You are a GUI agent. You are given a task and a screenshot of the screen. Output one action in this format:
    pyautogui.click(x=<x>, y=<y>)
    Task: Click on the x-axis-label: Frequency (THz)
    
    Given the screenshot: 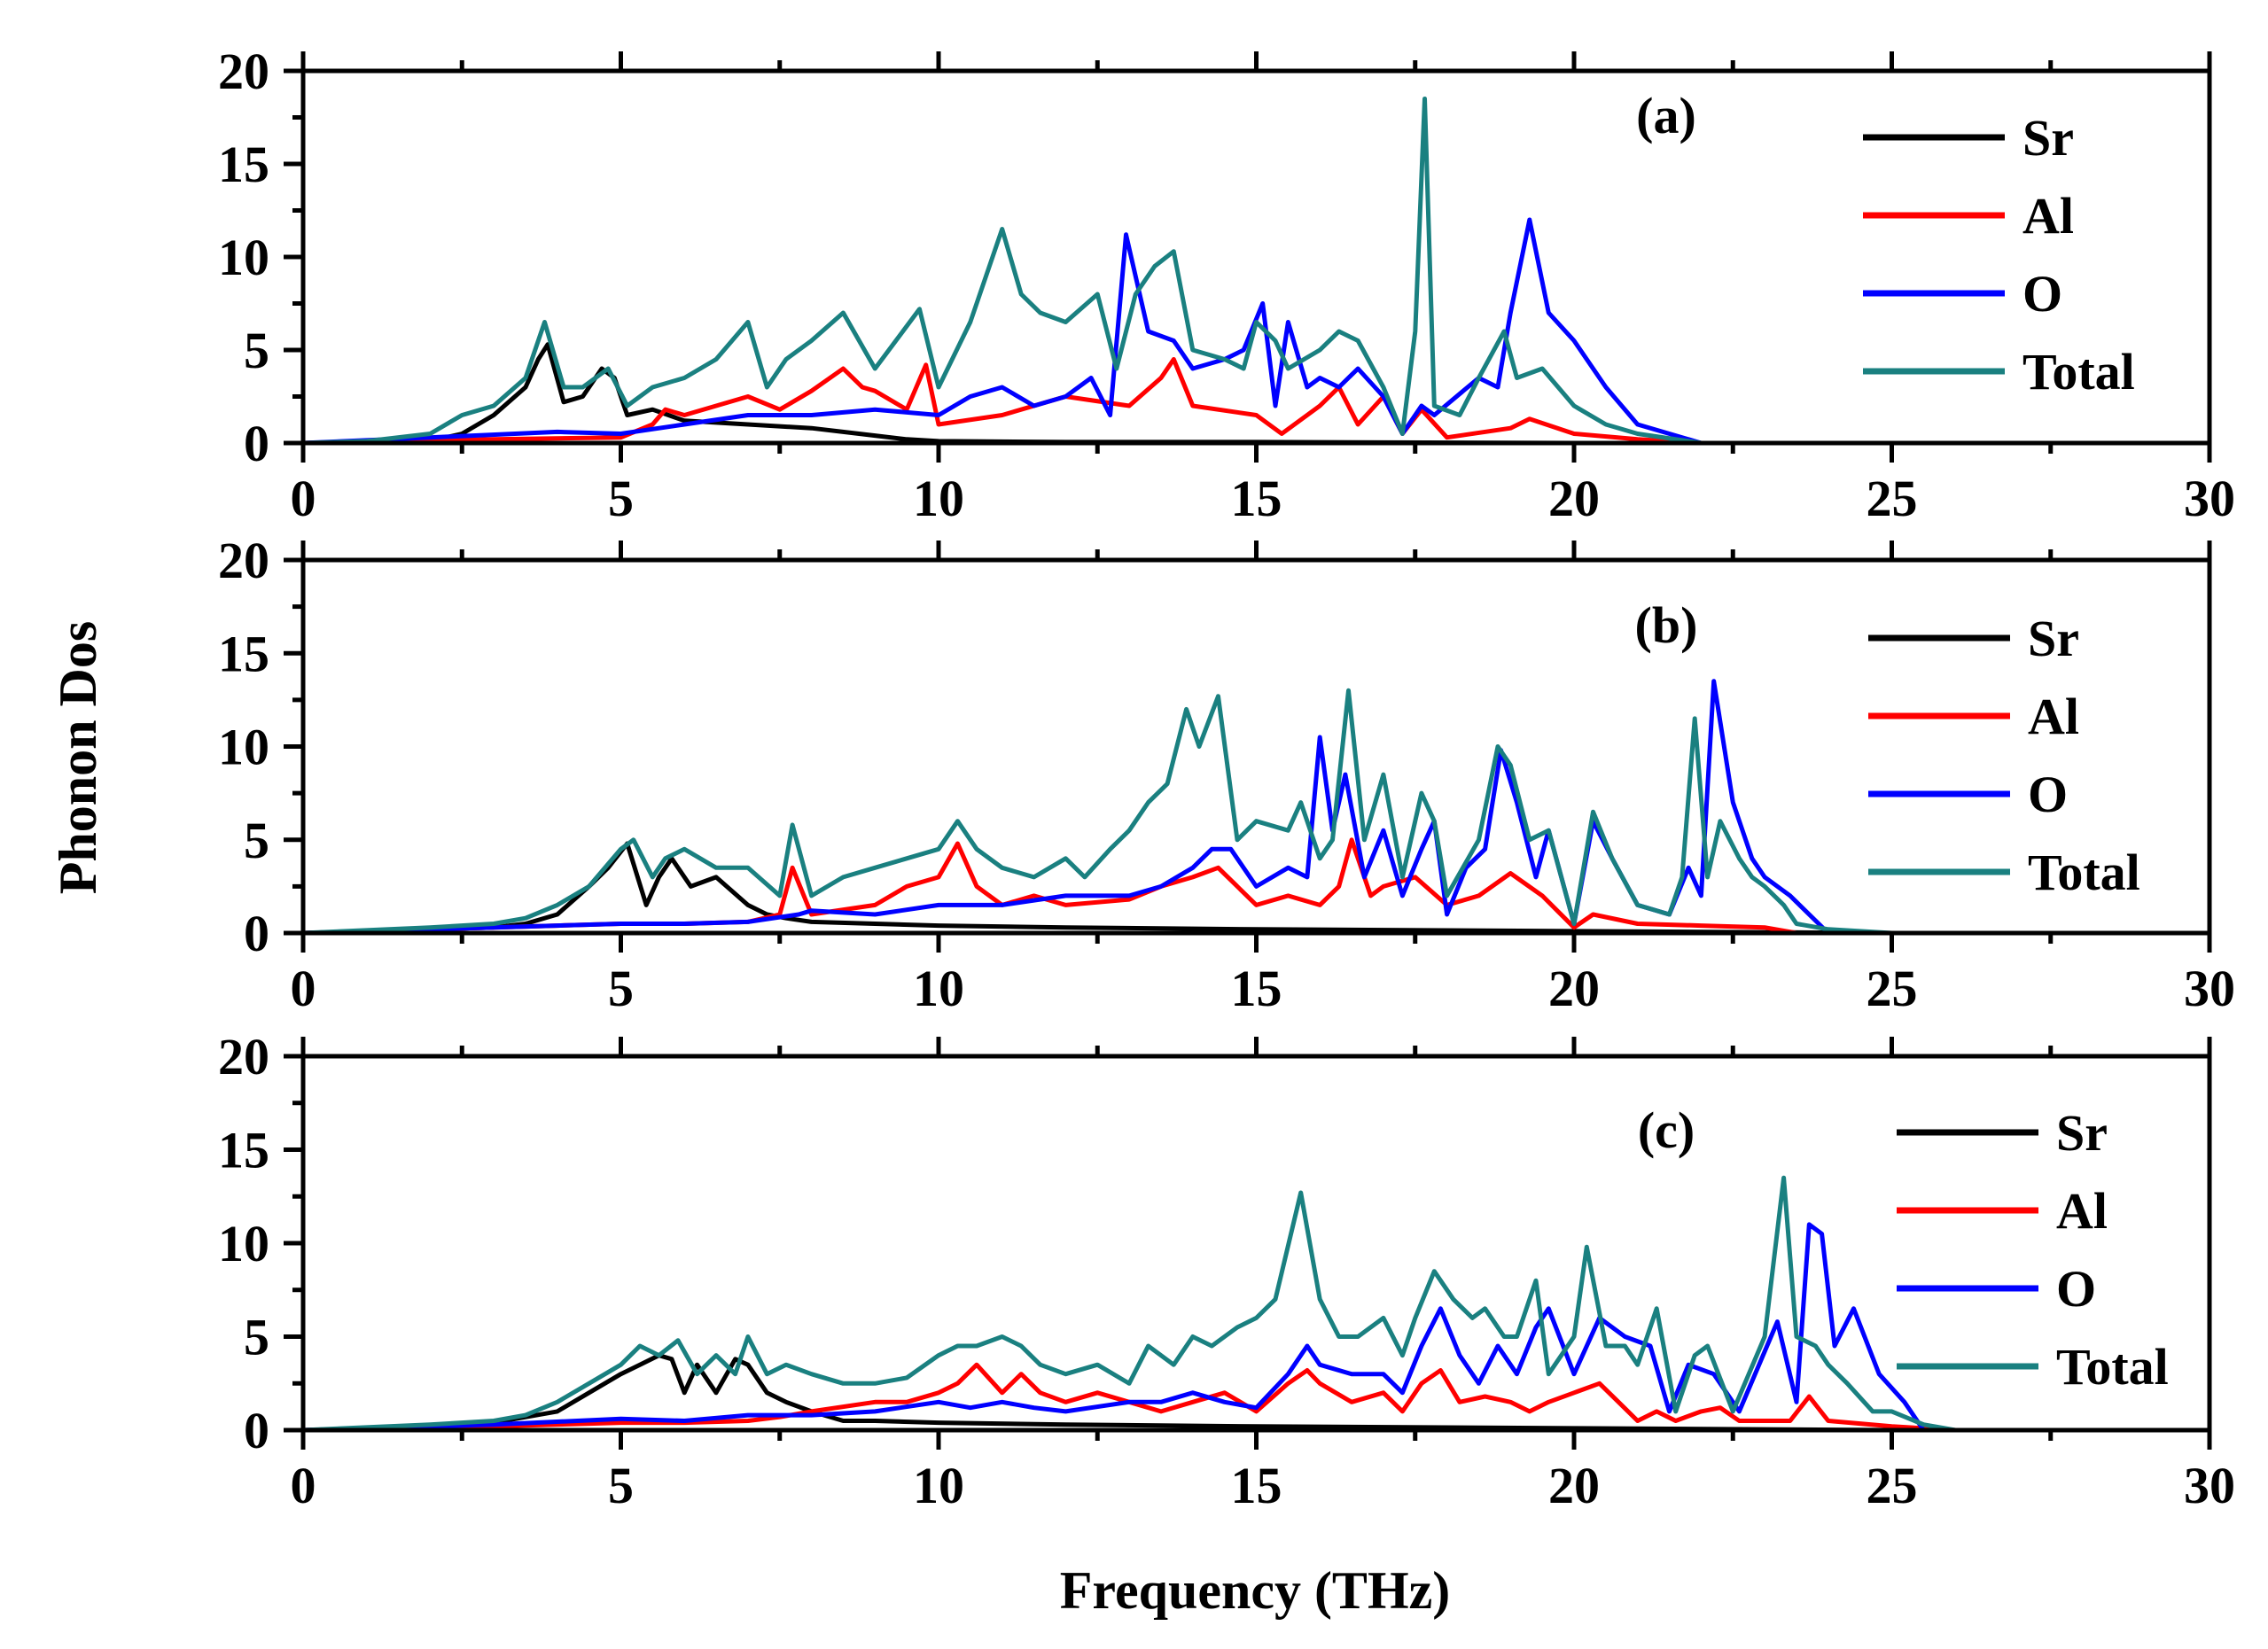 What is the action you would take?
    pyautogui.click(x=1255, y=1590)
    